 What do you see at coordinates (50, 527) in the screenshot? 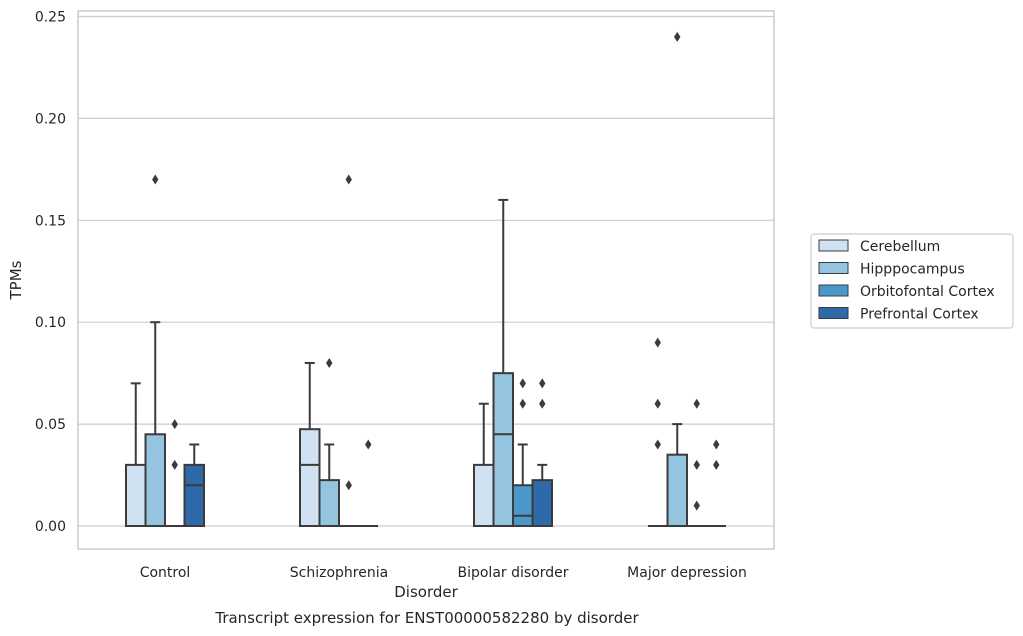
I see `y-tick-label: 0.00` at bounding box center [50, 527].